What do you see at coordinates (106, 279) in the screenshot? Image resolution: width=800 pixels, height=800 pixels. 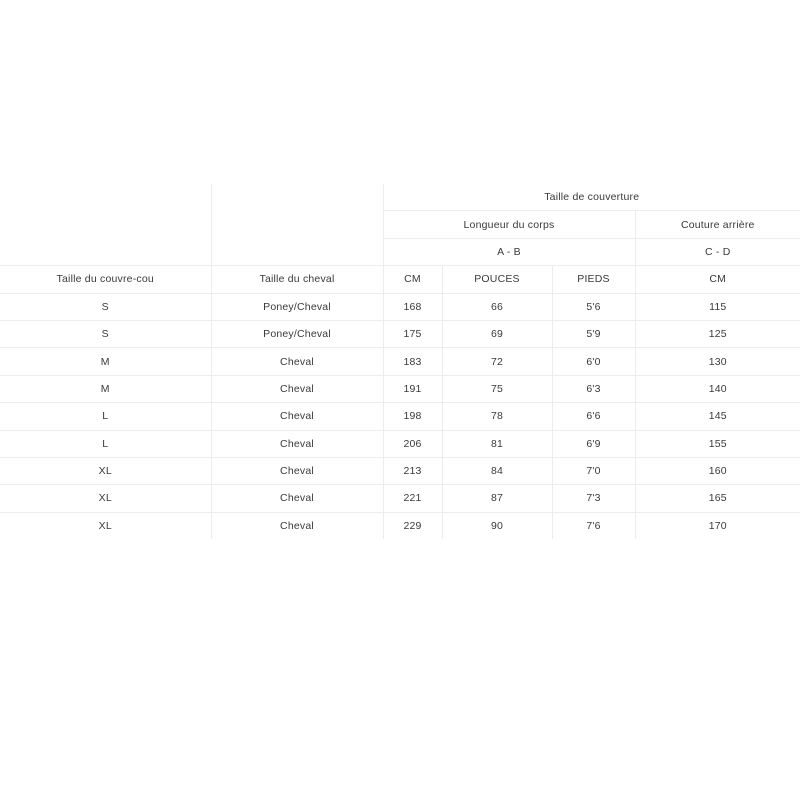 I see `column-header-neck-cover-size: Taille du couvre-cou` at bounding box center [106, 279].